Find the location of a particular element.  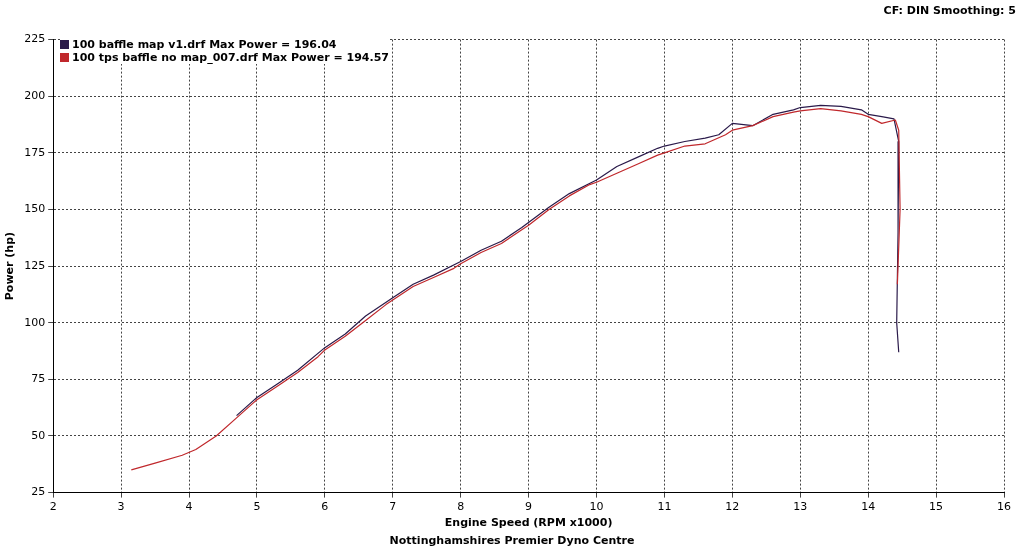

x-tick-label: 5 is located at coordinates (257, 507).